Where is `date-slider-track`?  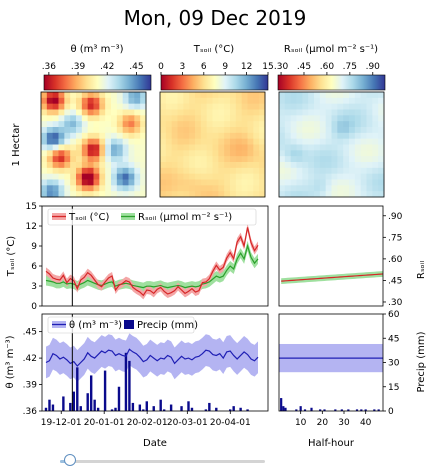 date-slider-track is located at coordinates (162, 461).